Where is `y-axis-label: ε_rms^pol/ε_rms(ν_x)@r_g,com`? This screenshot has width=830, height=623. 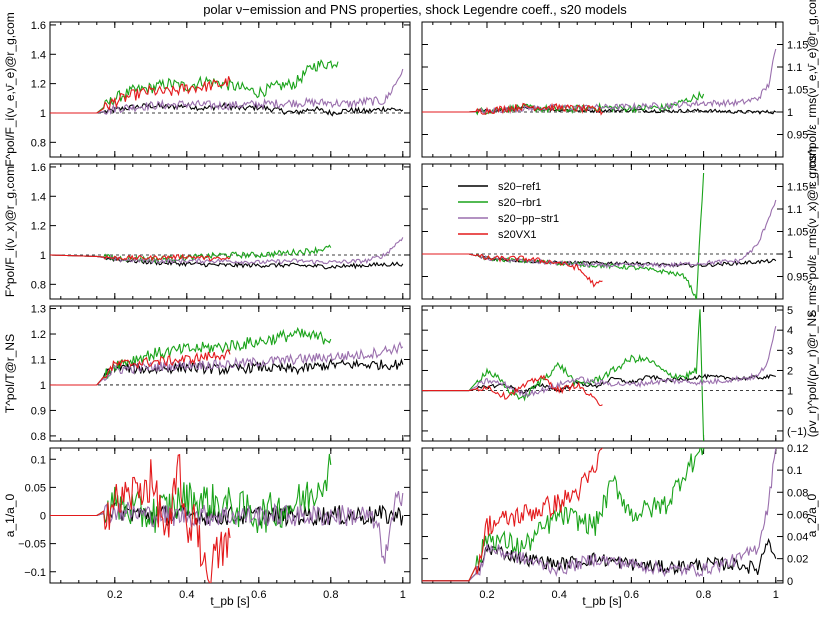 y-axis-label: ε_rms^pol/ε_rms(ν_x)@r_g,com is located at coordinates (812, 231).